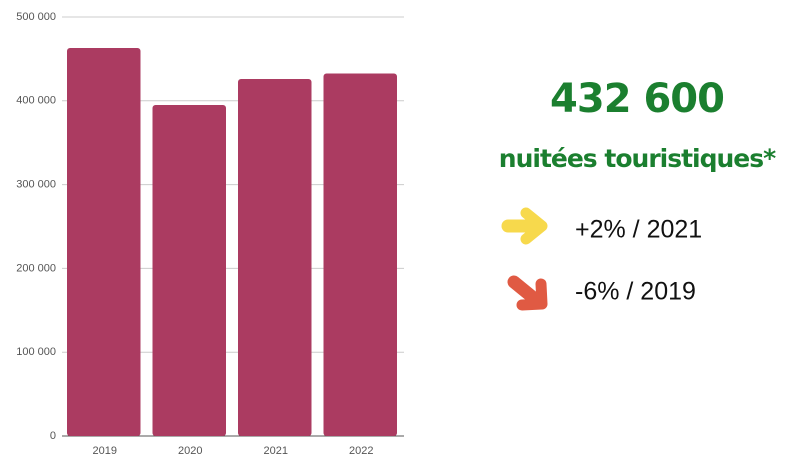 The image size is (799, 457). I want to click on y-tick-label: 400 000, so click(36, 101).